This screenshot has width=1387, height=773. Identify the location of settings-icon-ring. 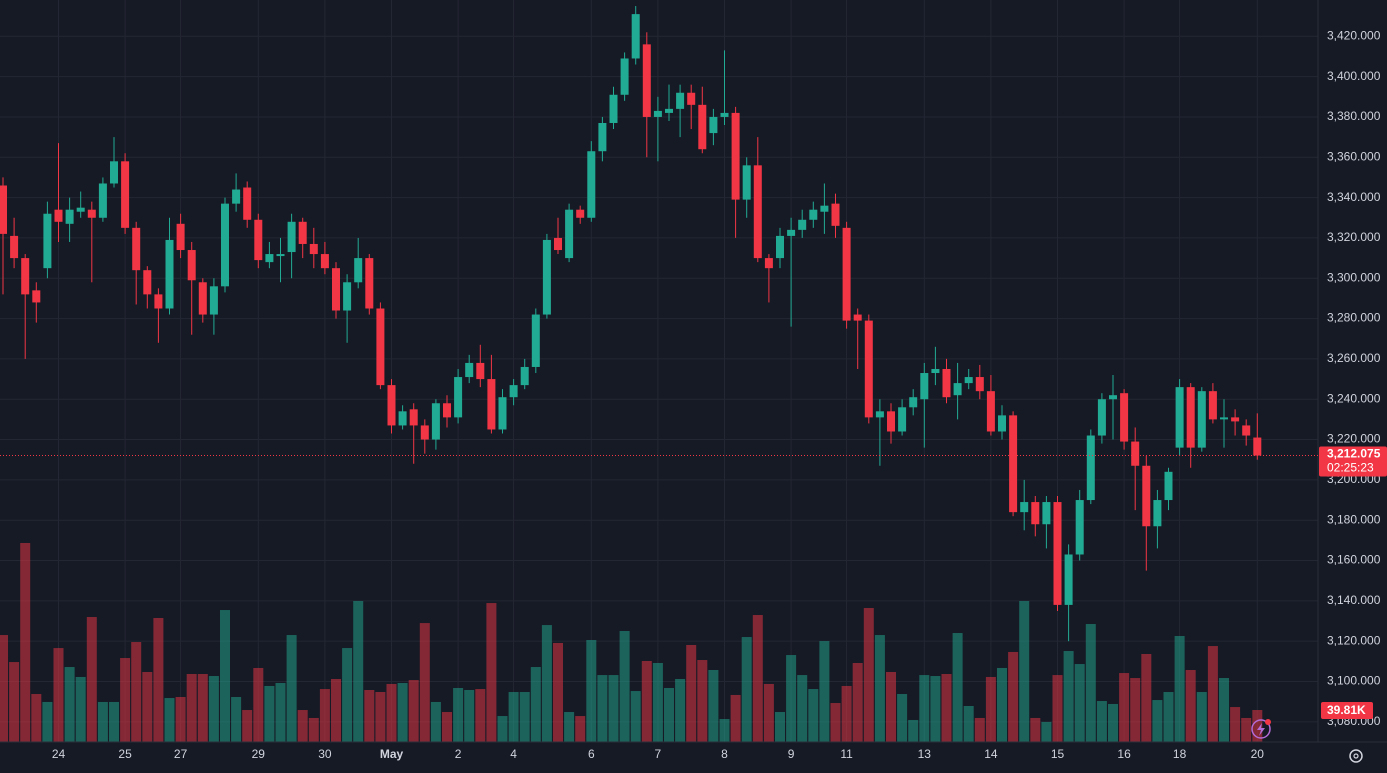
(1356, 756).